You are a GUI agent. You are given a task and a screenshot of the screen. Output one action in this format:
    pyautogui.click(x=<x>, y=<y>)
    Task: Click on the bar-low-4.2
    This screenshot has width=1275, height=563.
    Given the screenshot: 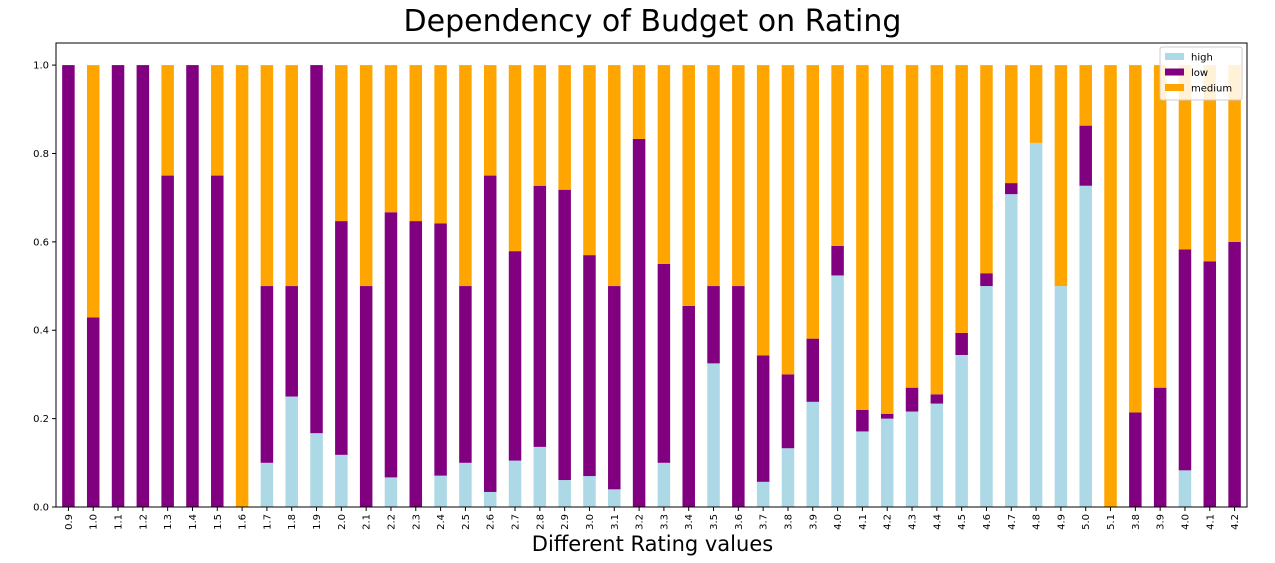 What is the action you would take?
    pyautogui.click(x=1234, y=374)
    